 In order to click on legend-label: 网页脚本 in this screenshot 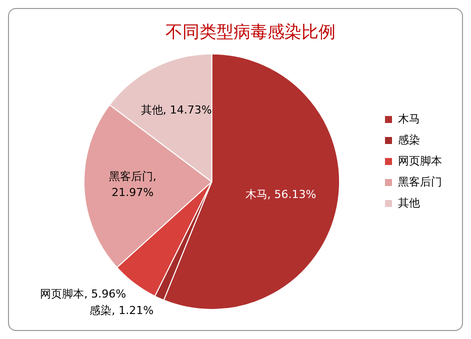, I will do `click(420, 161)`.